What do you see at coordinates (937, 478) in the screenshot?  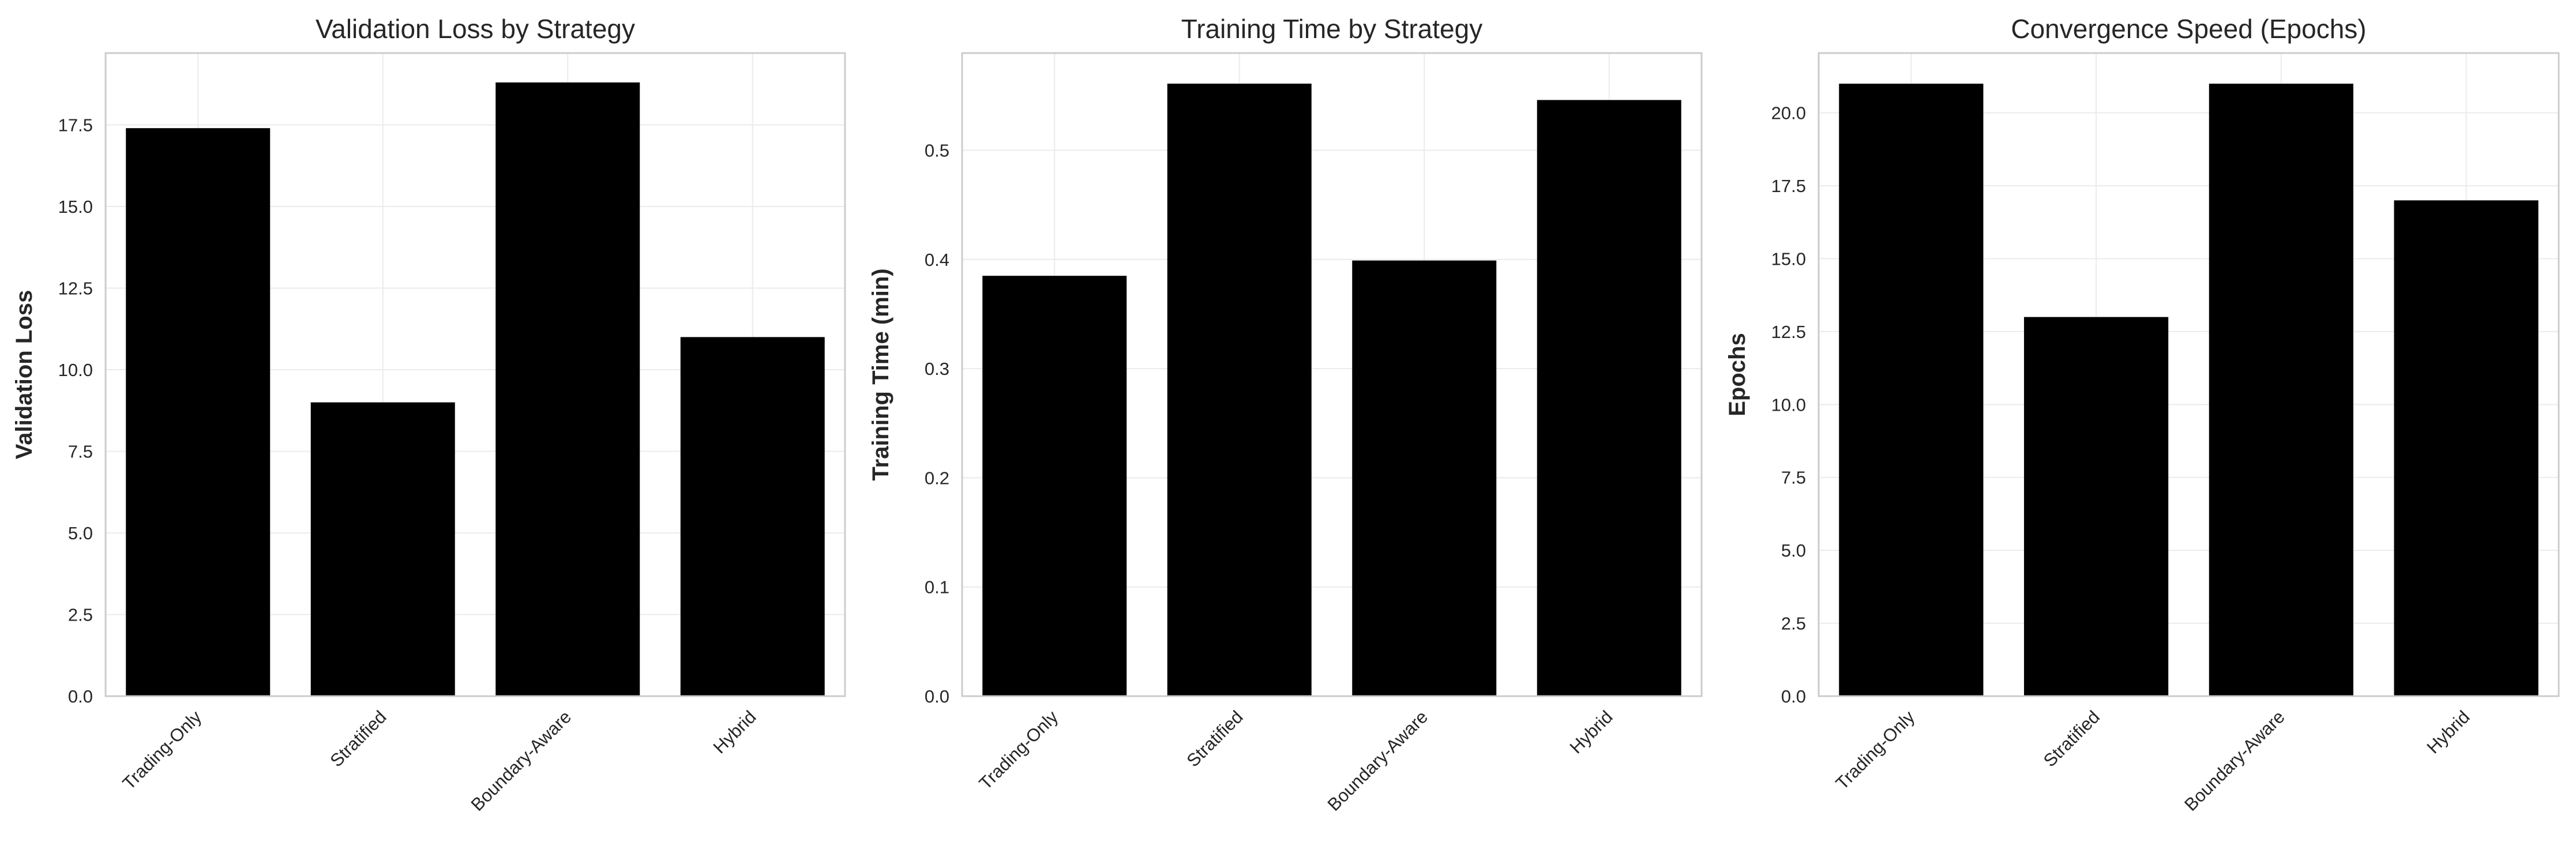 I see `y-tick-label: 0.2` at bounding box center [937, 478].